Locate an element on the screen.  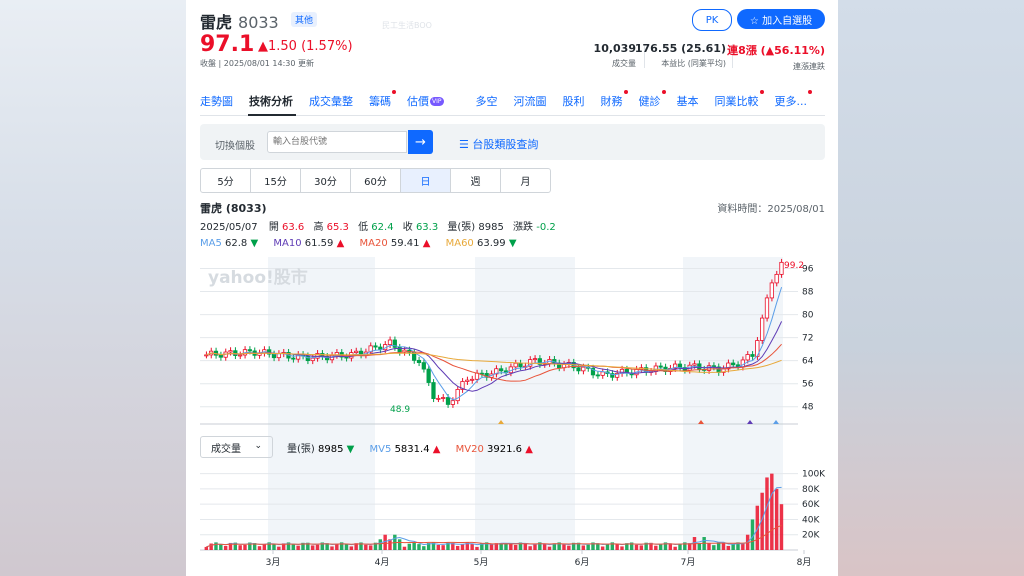
price-change: ▲1.50 (1.57%) is located at coordinates (305, 46).